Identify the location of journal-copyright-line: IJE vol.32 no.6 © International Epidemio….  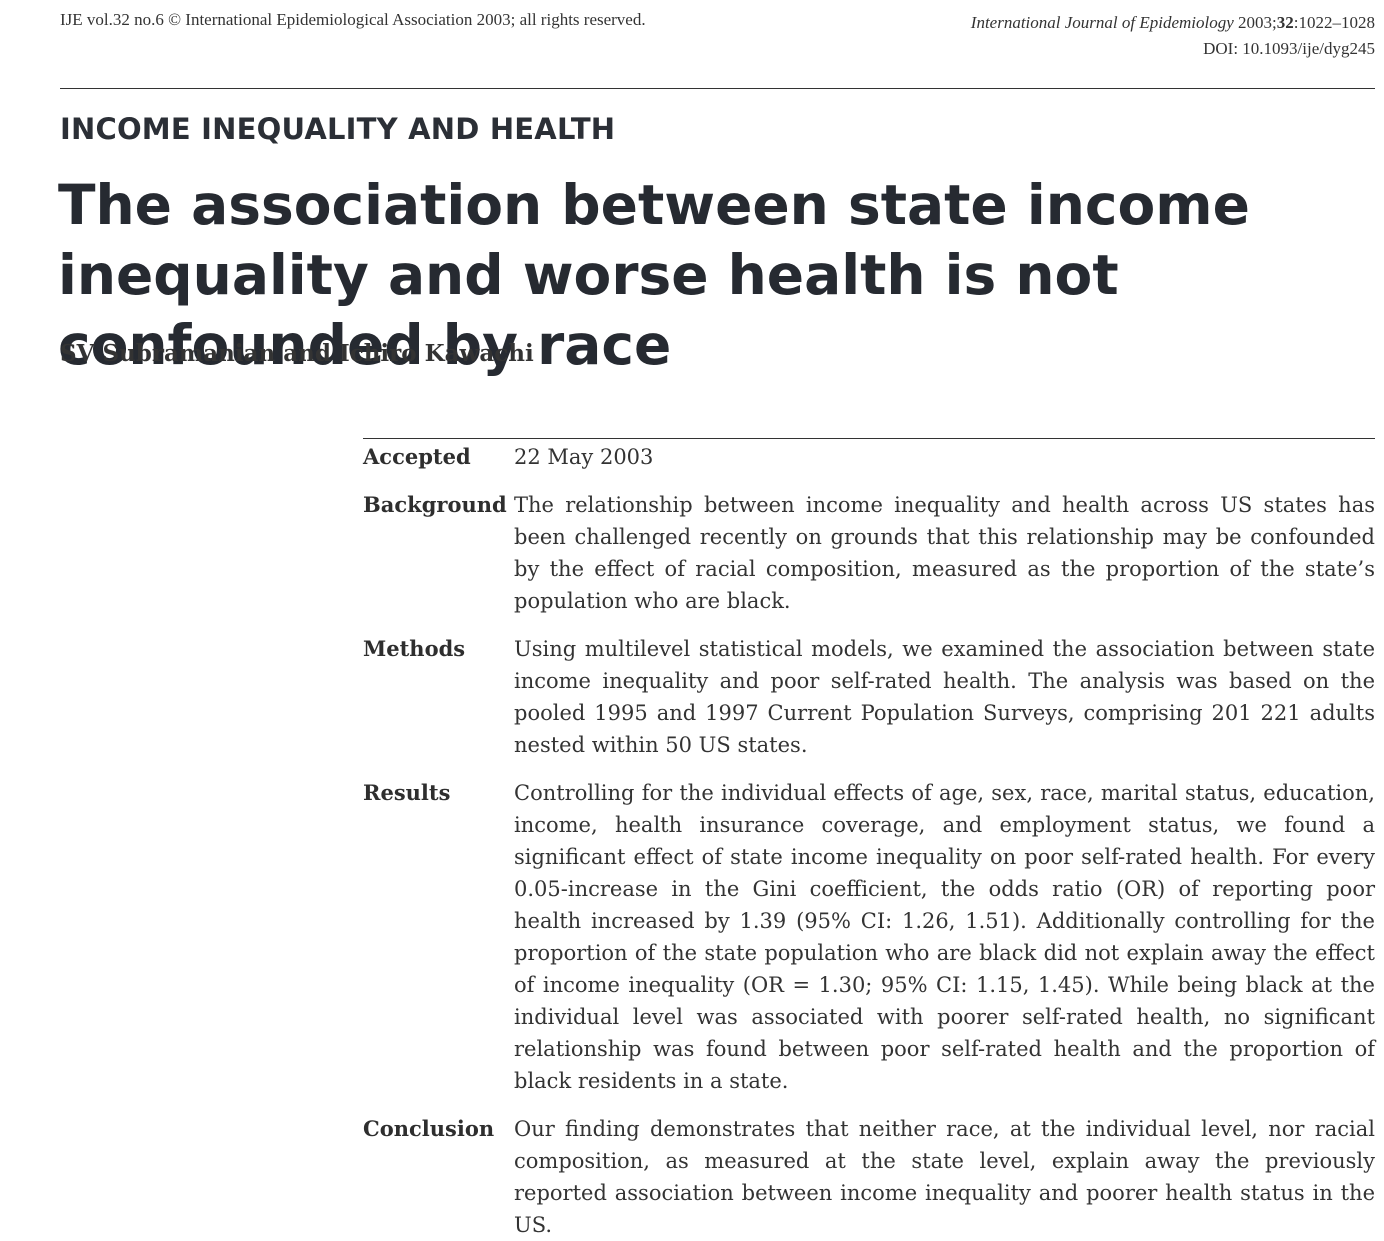
(353, 19).